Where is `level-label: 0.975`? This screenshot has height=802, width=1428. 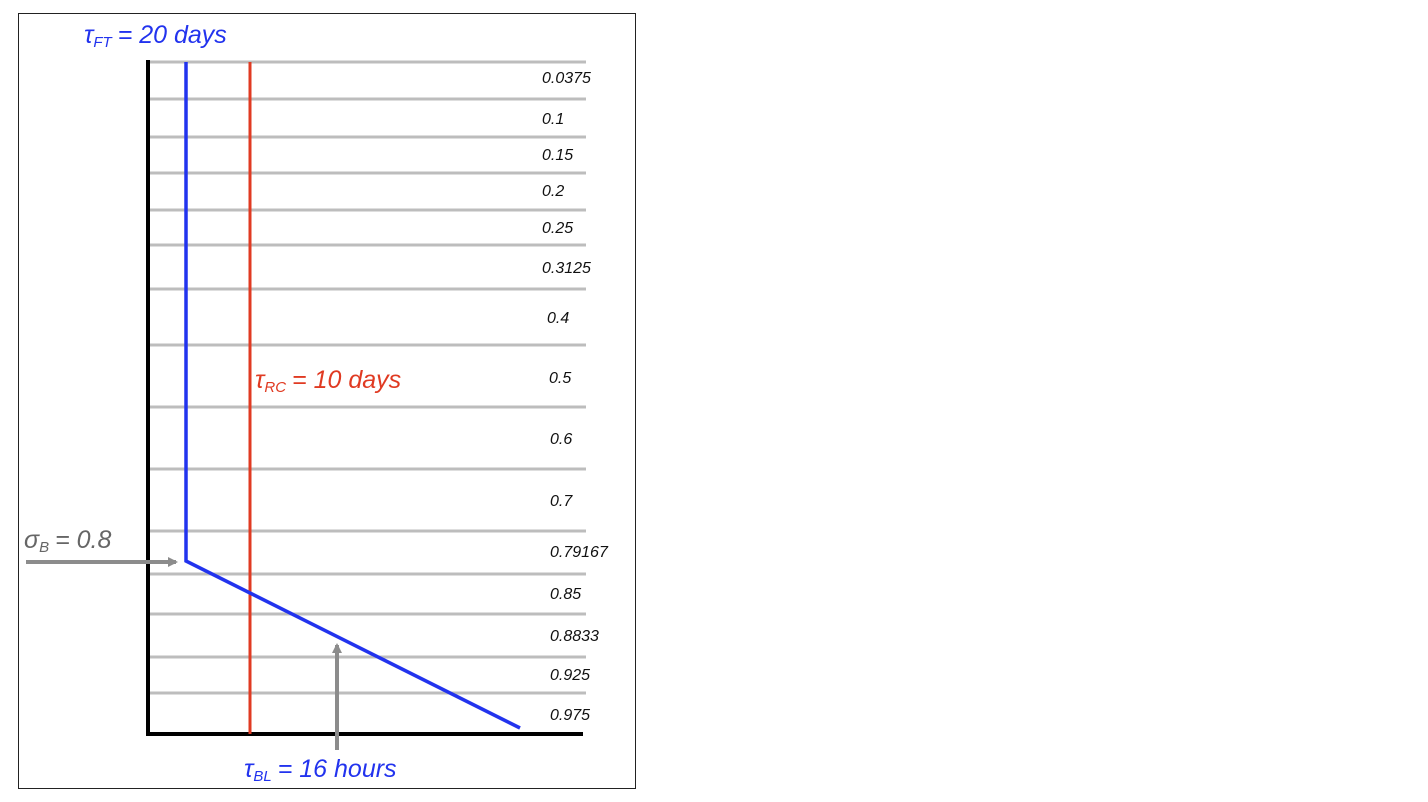
level-label: 0.975 is located at coordinates (570, 715).